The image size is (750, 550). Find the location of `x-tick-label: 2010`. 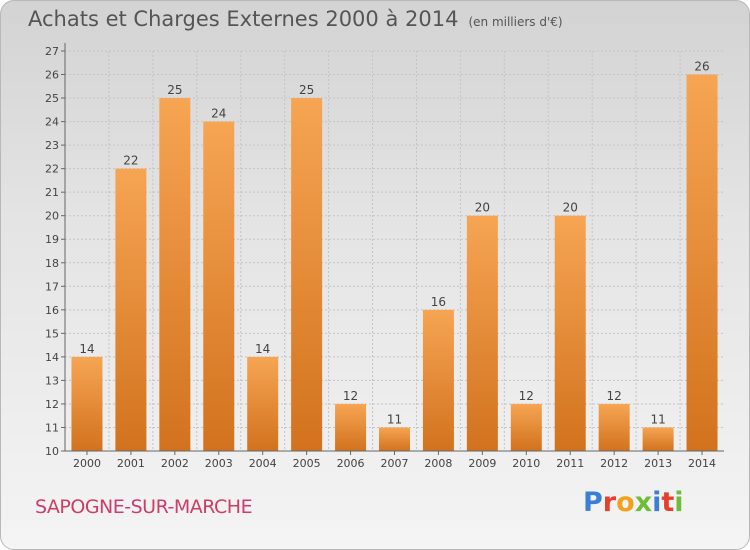

x-tick-label: 2010 is located at coordinates (526, 463).